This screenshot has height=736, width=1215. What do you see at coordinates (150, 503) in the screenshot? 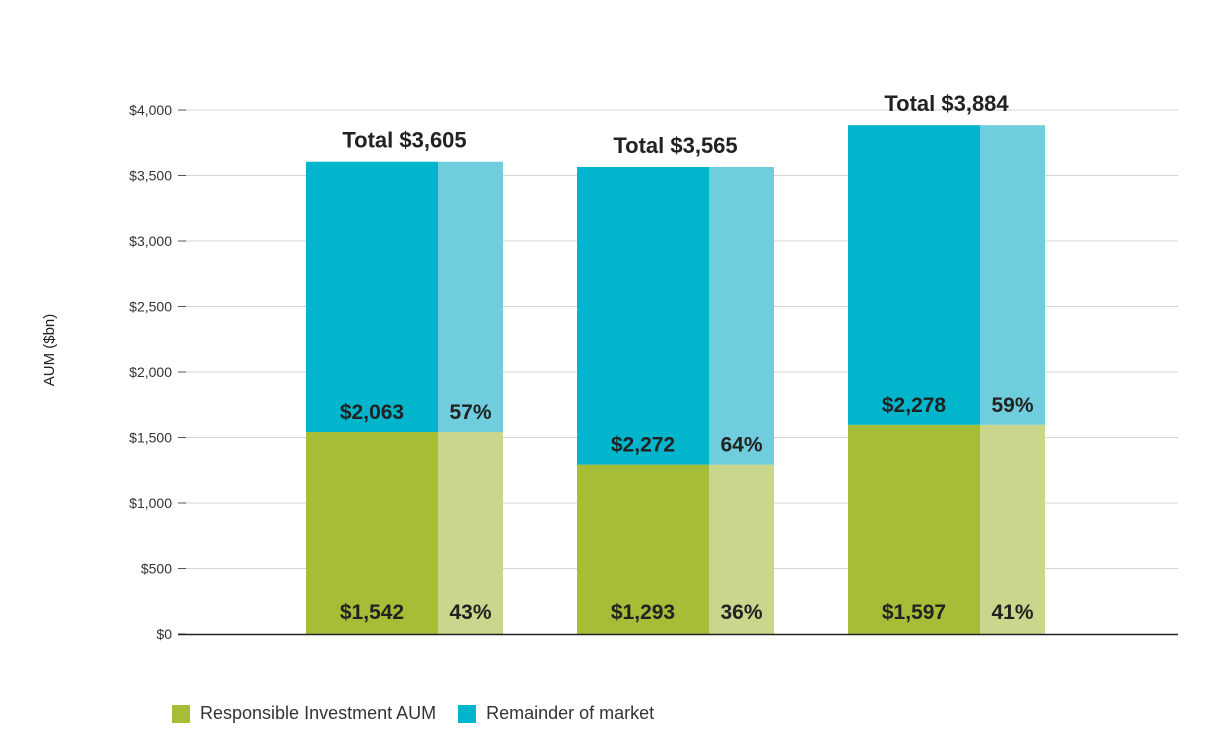
I see `y-tick-label: $1,000` at bounding box center [150, 503].